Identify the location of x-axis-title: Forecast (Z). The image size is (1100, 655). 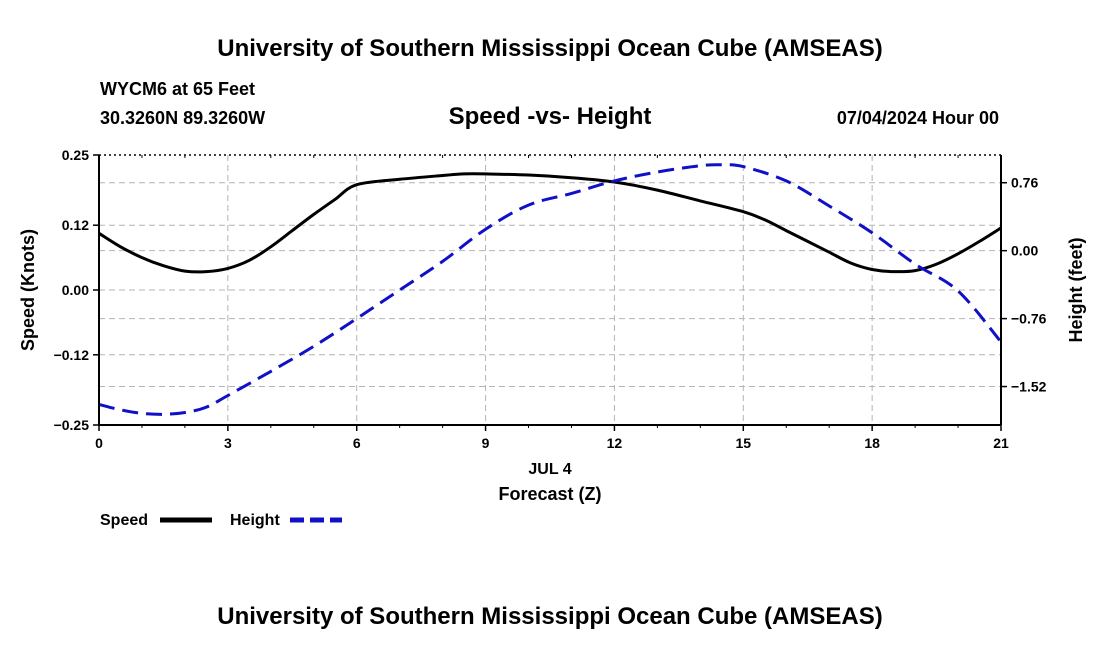
(549, 494).